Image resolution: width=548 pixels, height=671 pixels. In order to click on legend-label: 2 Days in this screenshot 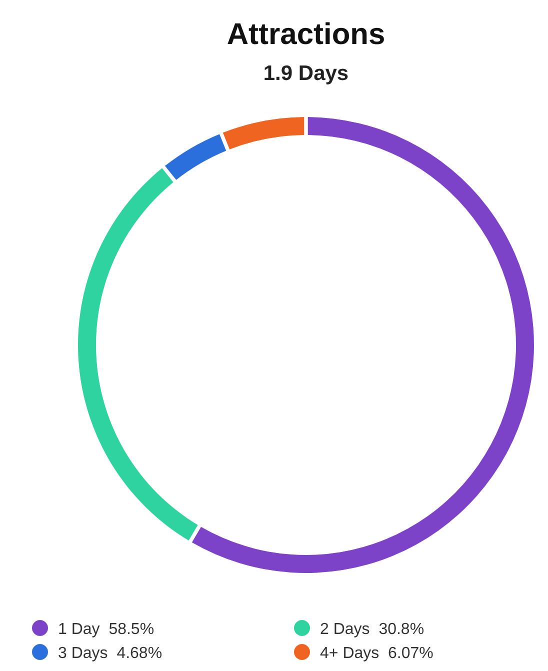, I will do `click(345, 629)`.